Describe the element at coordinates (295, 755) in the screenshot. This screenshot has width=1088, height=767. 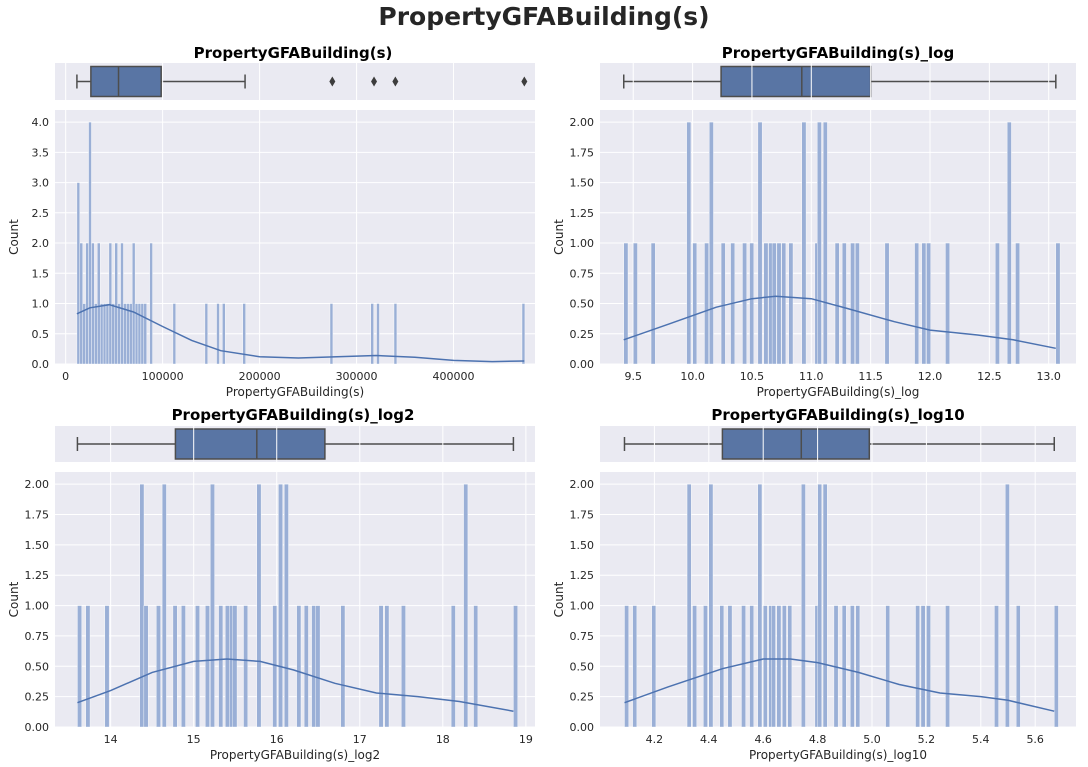
I see `x-axis-label: PropertyGFABuilding(s)_log2` at that location.